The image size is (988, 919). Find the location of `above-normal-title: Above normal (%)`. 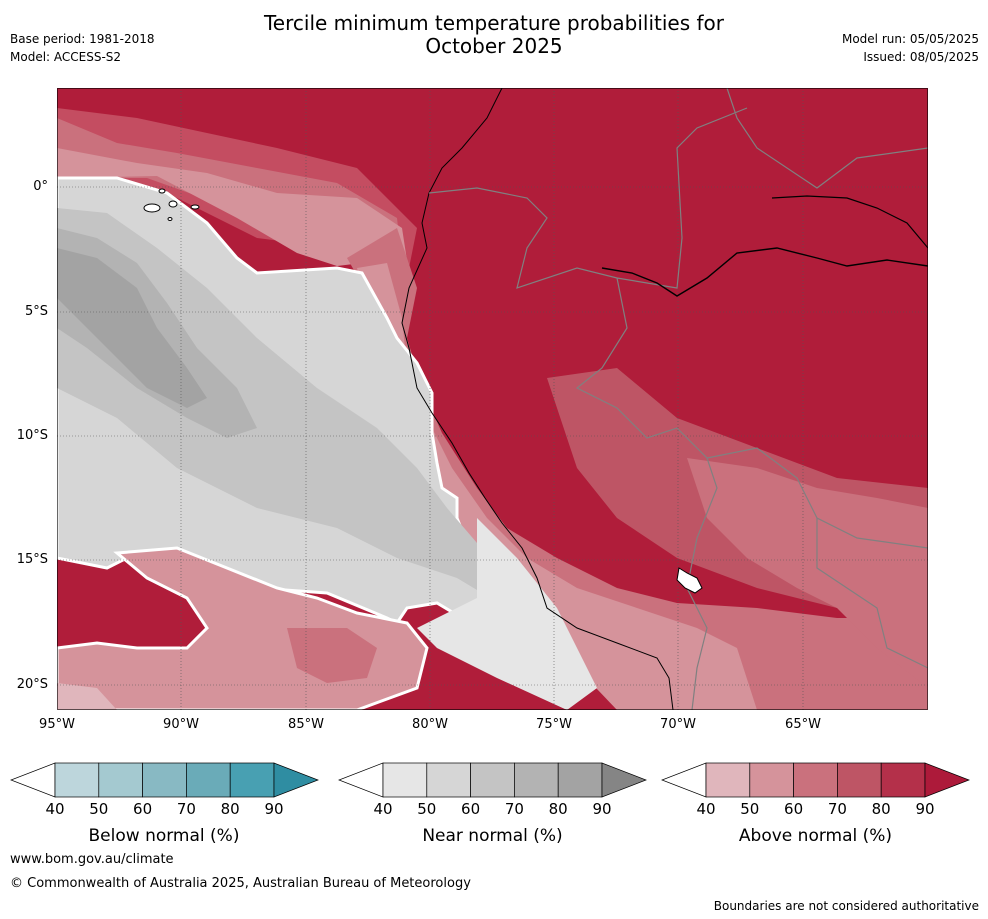

above-normal-title: Above normal (%) is located at coordinates (815, 836).